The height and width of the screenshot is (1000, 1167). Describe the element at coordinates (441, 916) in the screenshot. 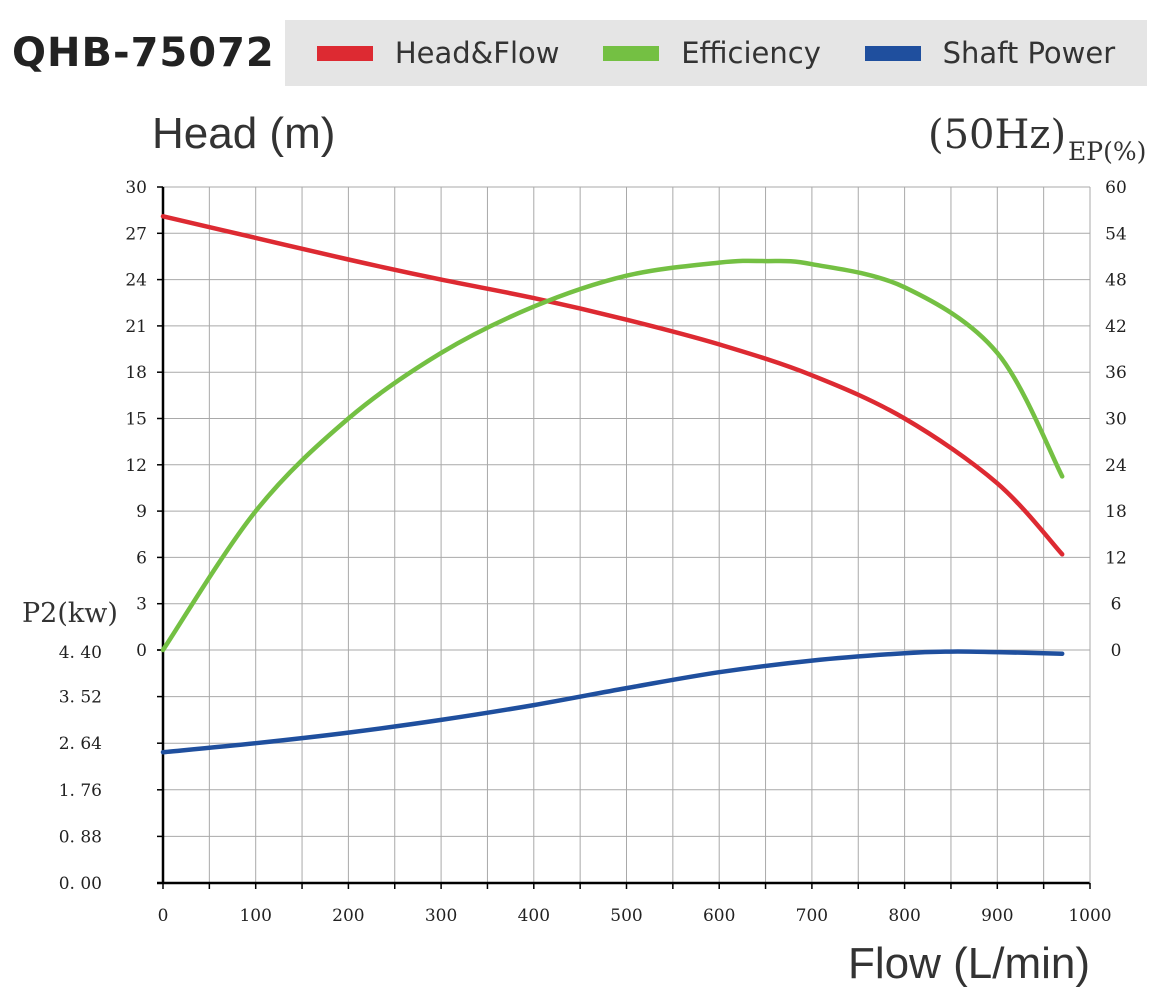

I see `flow-tick-label: 300` at that location.